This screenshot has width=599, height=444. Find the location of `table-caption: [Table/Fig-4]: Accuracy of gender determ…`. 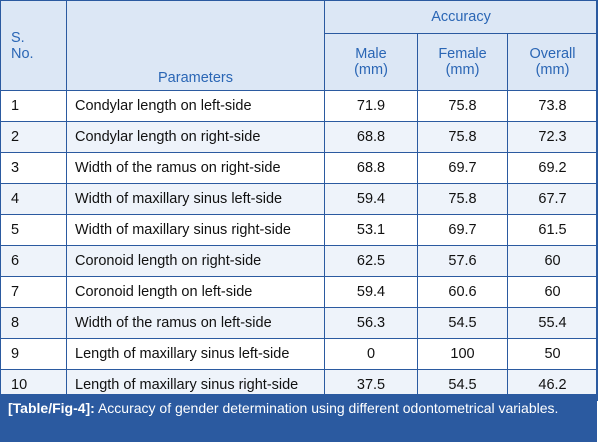

table-caption: [Table/Fig-4]: Accuracy of gender determ… is located at coordinates (298, 418).